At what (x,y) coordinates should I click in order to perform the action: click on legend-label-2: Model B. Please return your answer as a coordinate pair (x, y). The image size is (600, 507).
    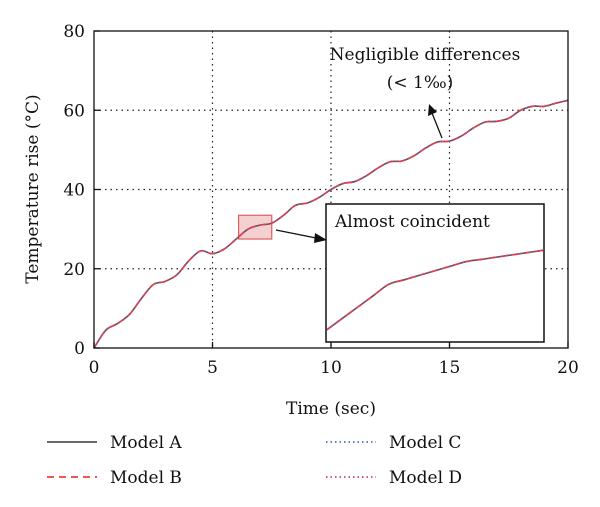
    Looking at the image, I should click on (146, 478).